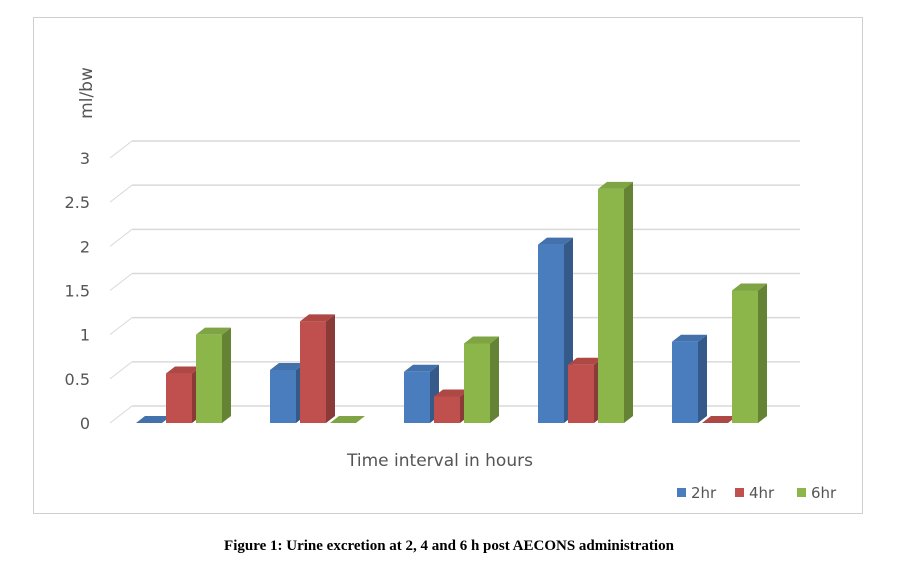  What do you see at coordinates (801, 492) in the screenshot?
I see `legend-swatch-6hr` at bounding box center [801, 492].